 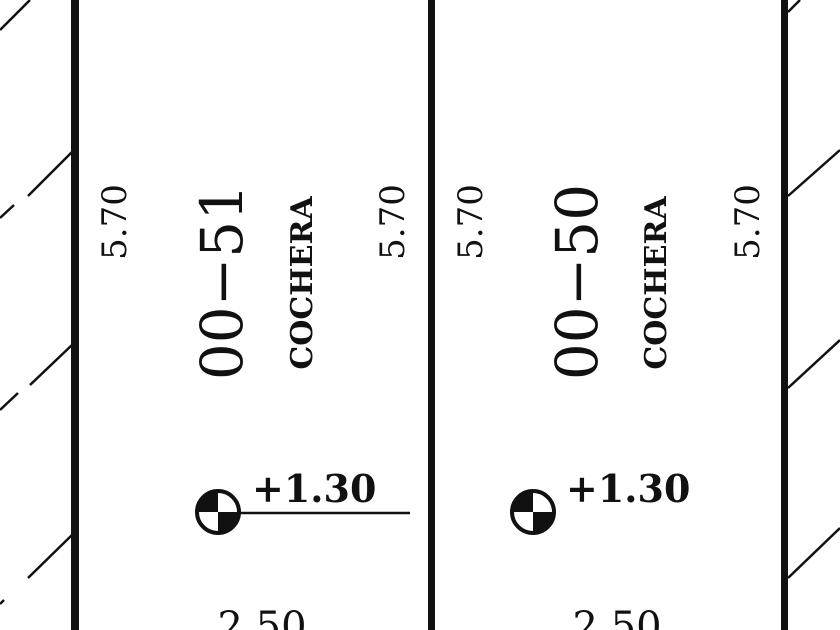 I want to click on hatch-left, so click(x=36, y=302).